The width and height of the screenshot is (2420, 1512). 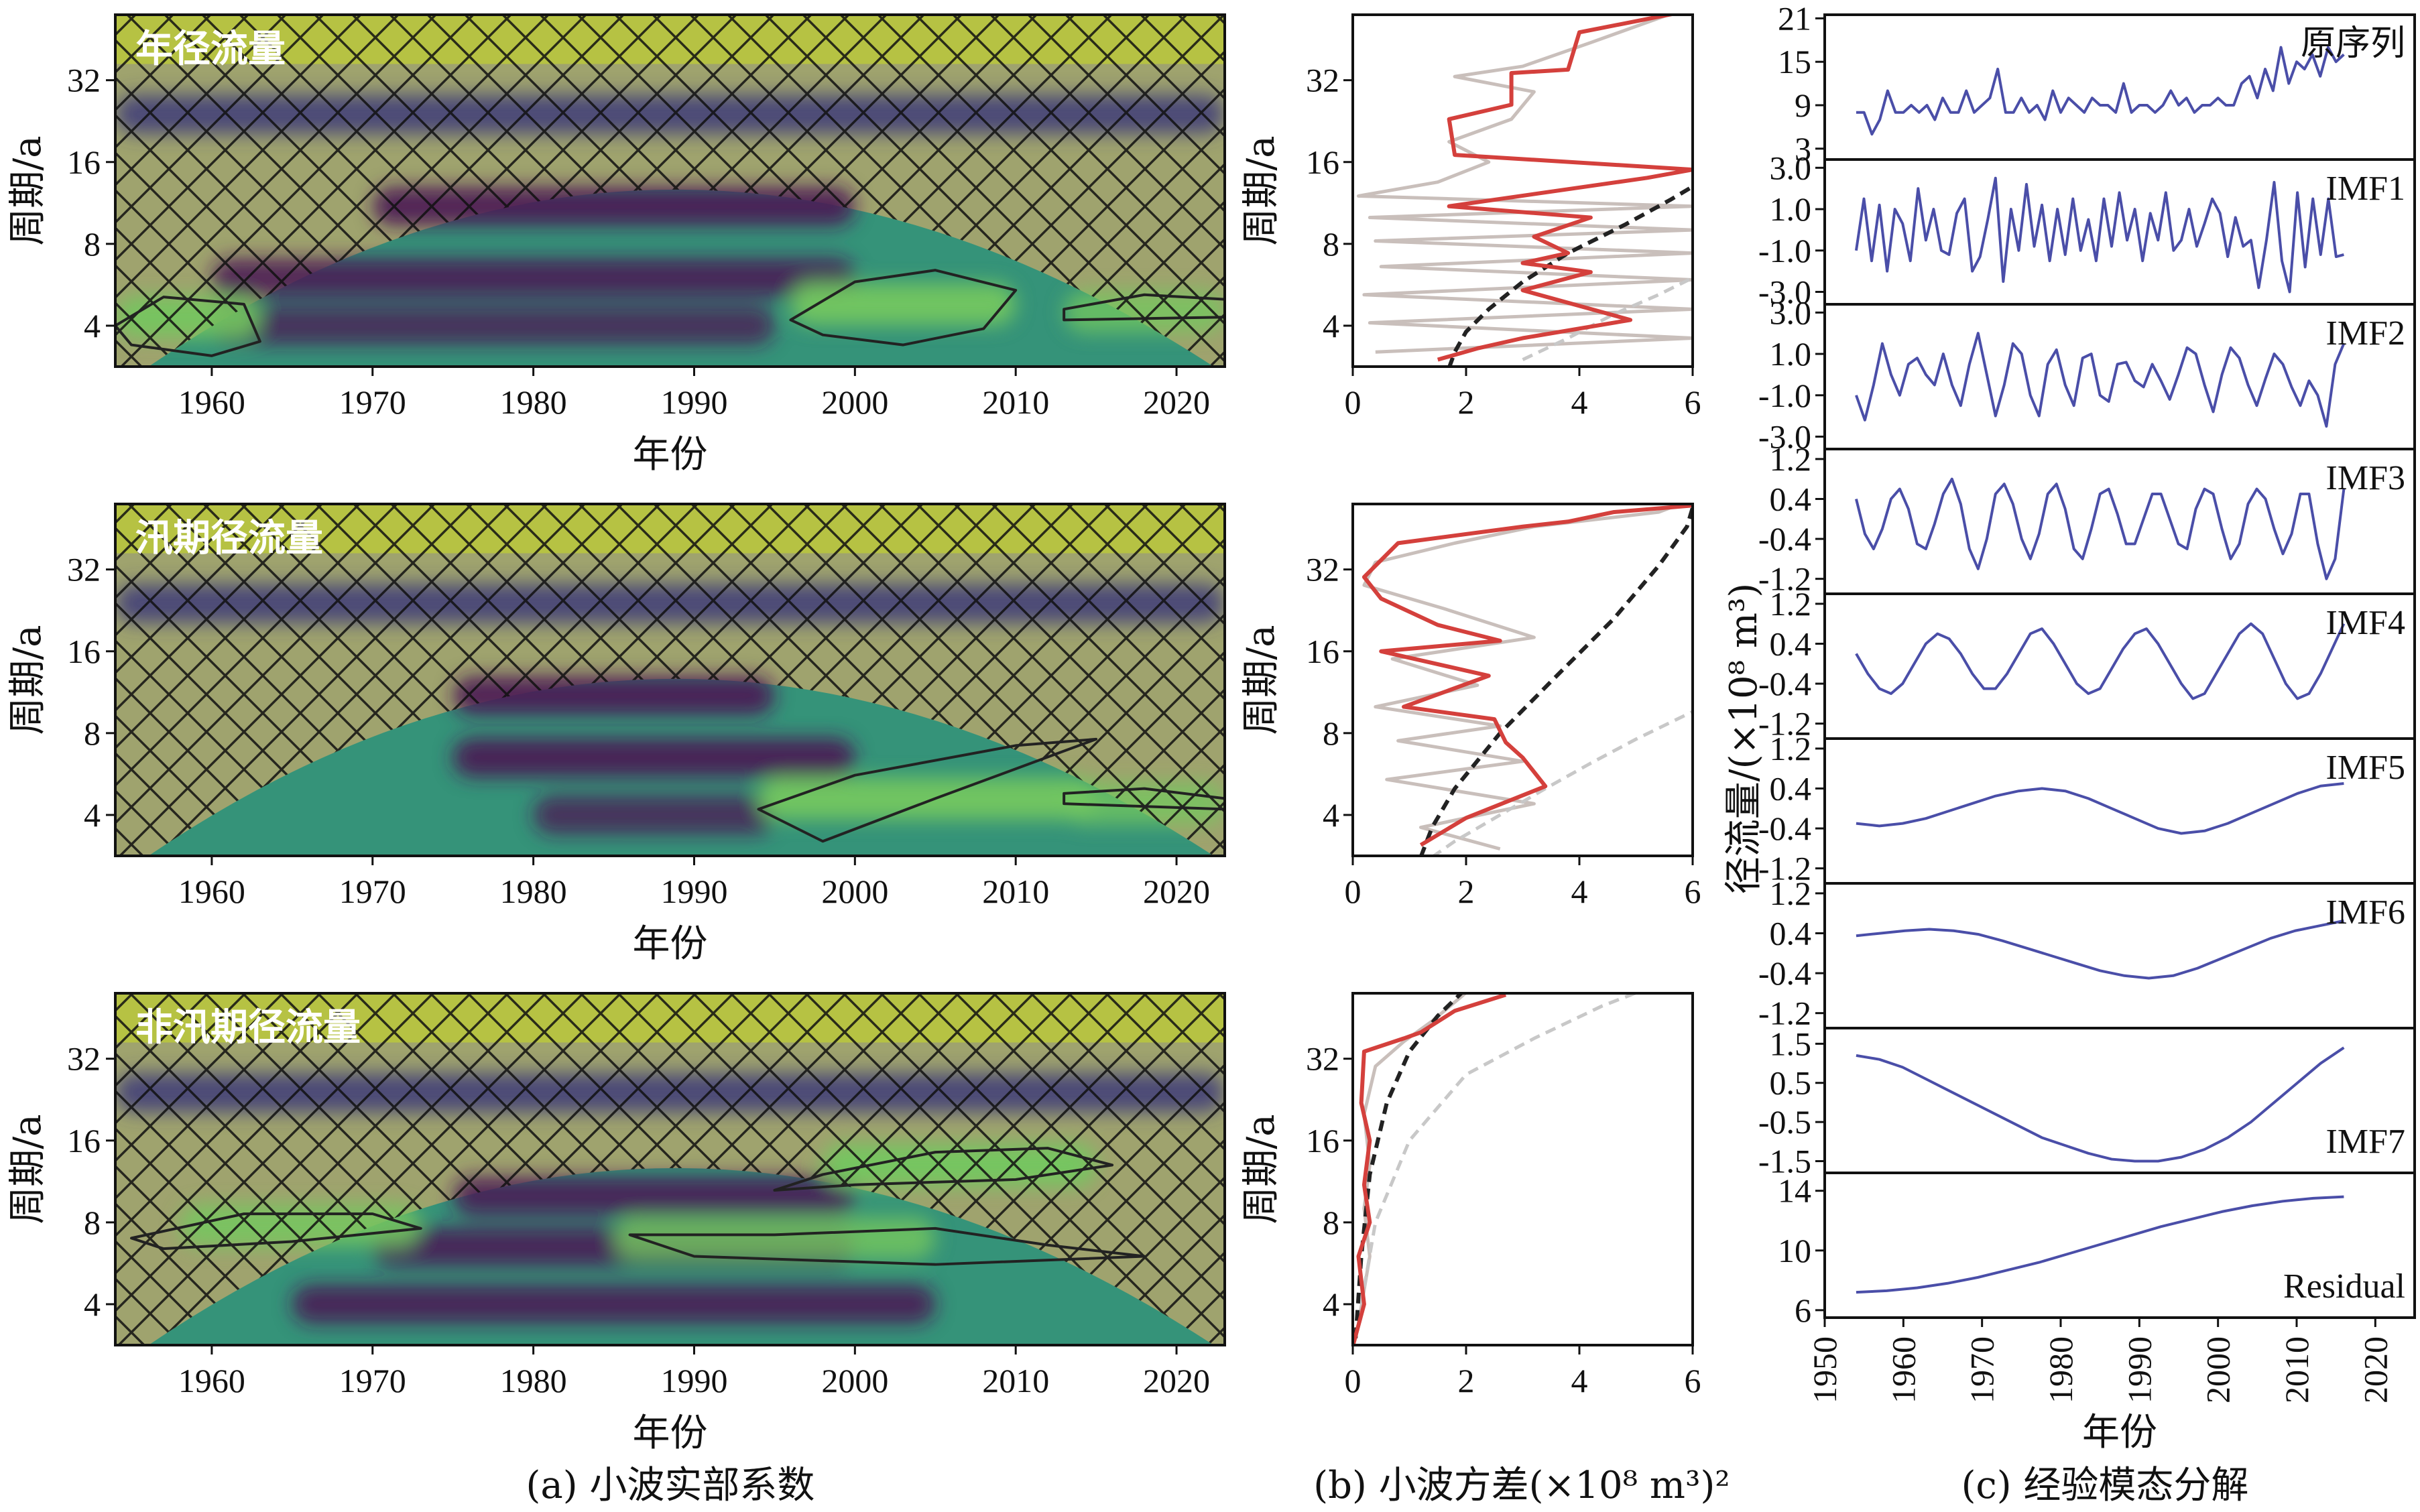 I want to click on subplot-label: 原序列, so click(x=2353, y=44).